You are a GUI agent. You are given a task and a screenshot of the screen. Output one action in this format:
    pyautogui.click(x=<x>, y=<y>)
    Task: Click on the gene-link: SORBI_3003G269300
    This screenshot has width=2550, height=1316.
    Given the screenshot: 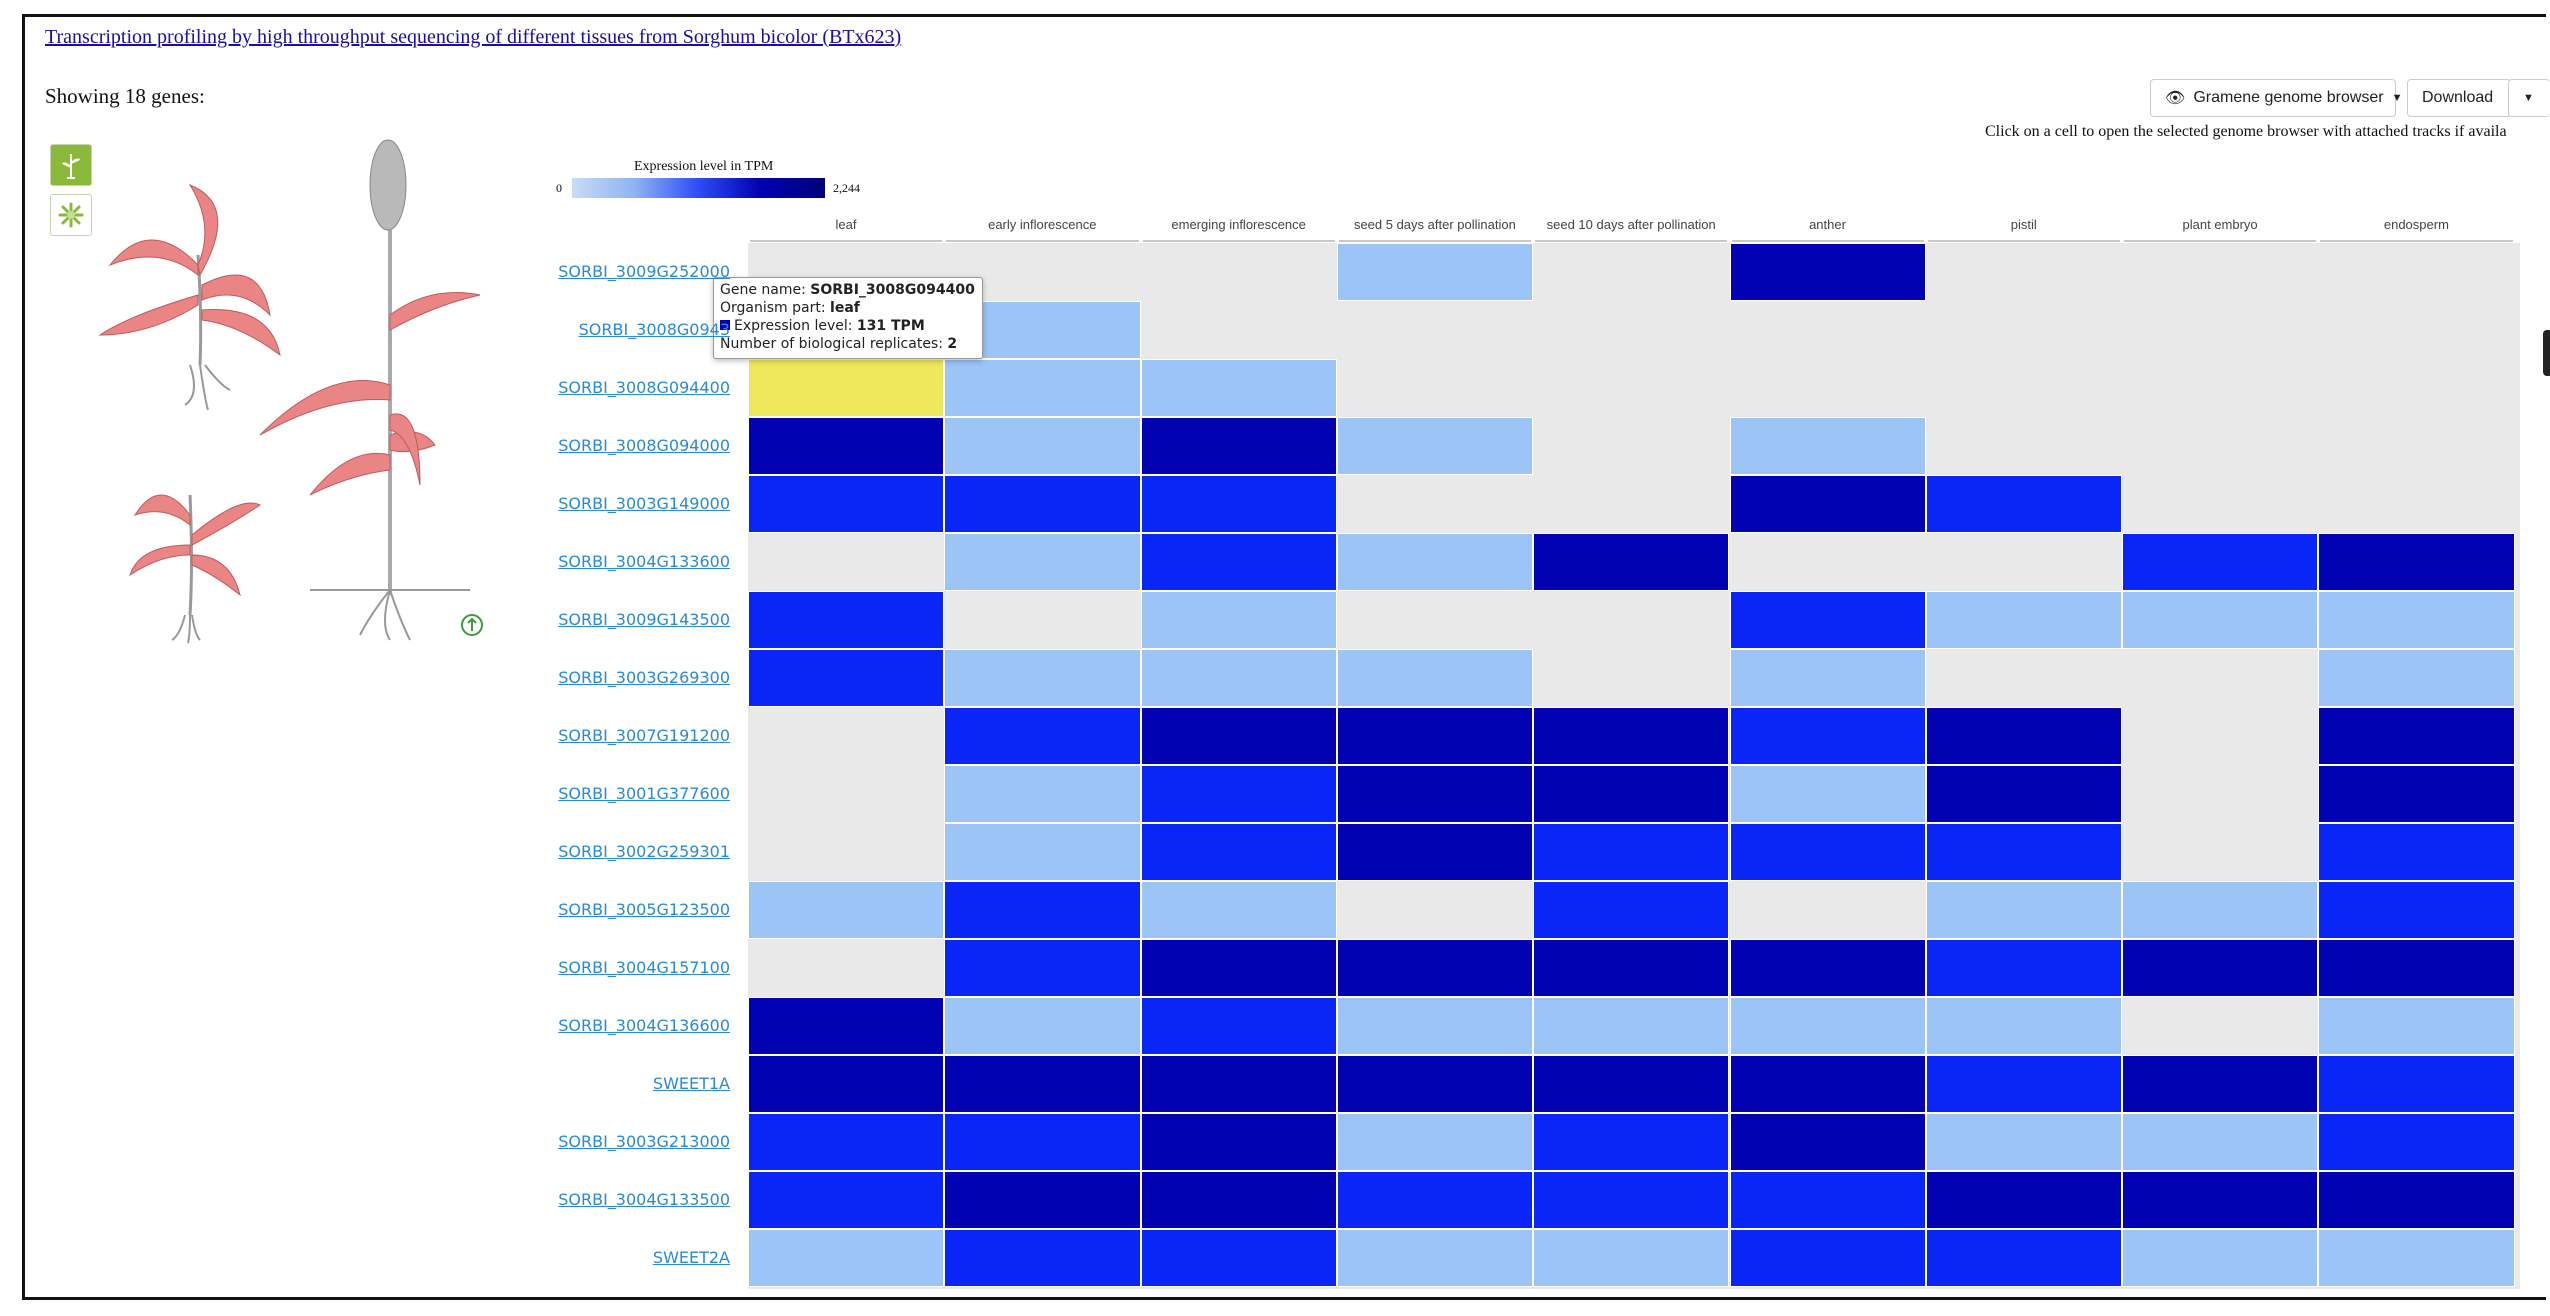 What is the action you would take?
    pyautogui.click(x=644, y=677)
    